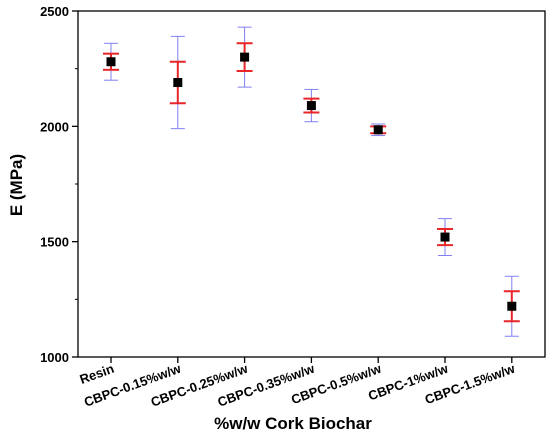 The height and width of the screenshot is (438, 550). Describe the element at coordinates (54, 11) in the screenshot. I see `y-tick-label-3: 2500` at that location.